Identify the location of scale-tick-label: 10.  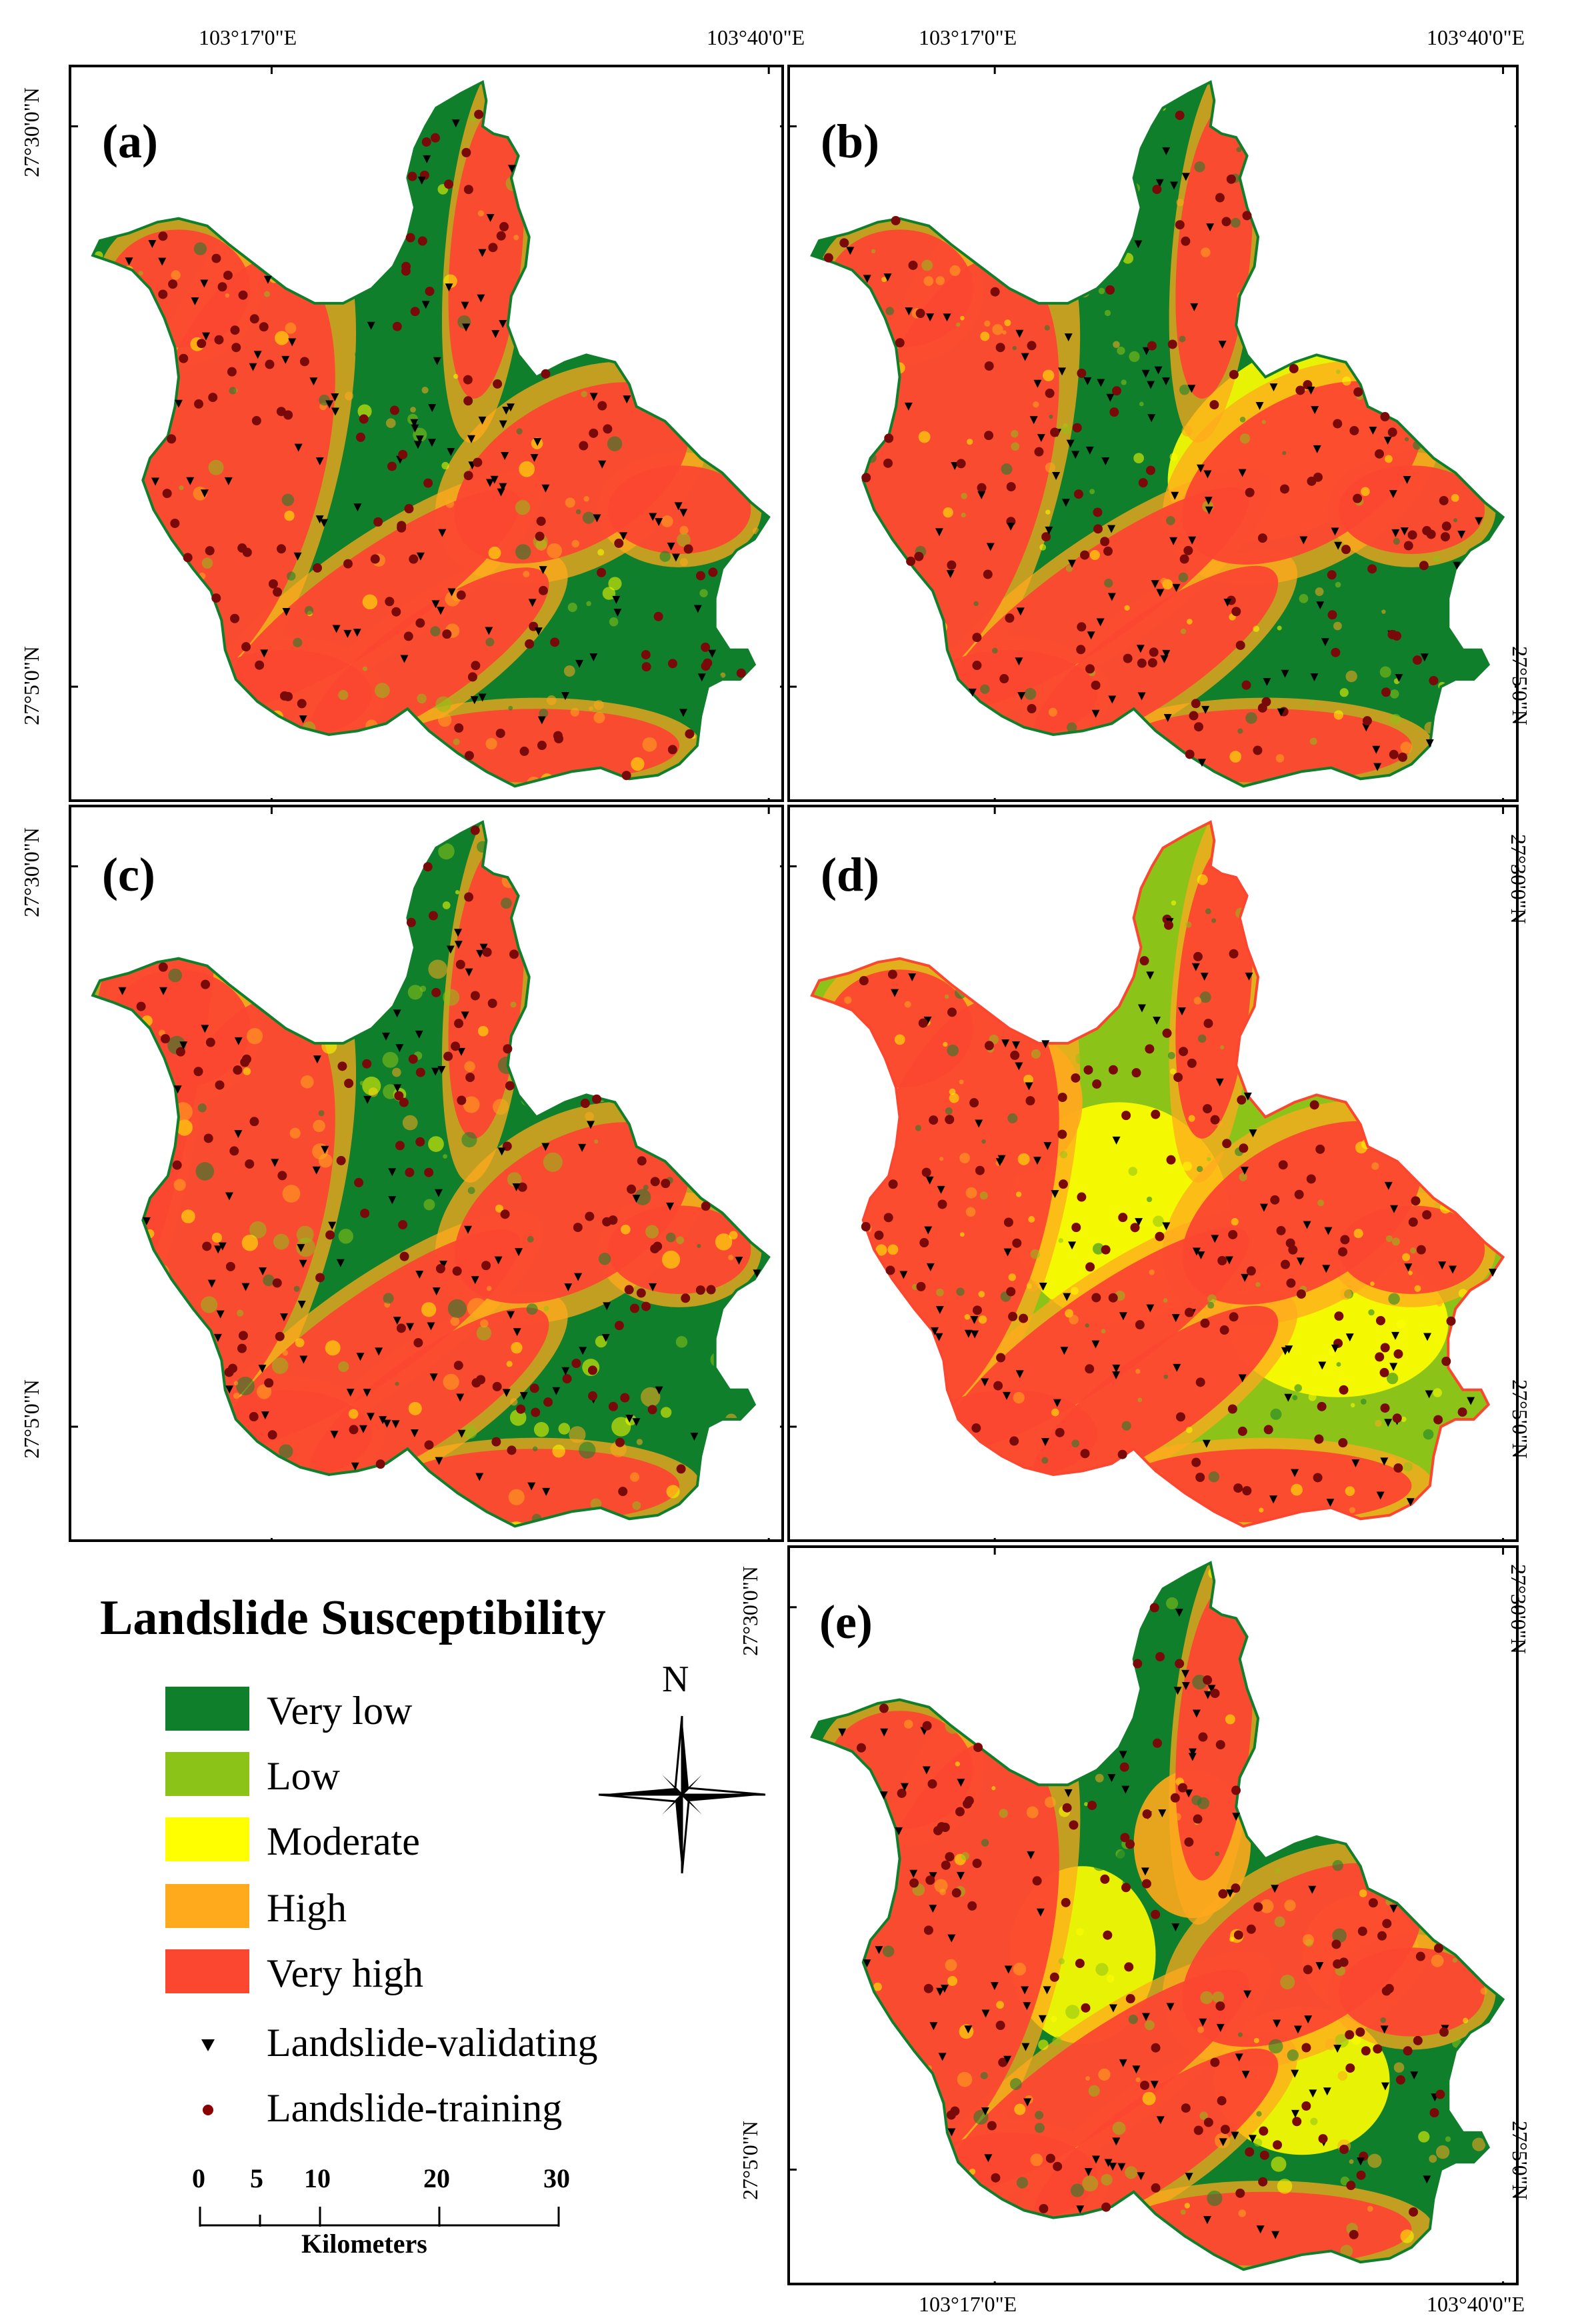
(317, 2178).